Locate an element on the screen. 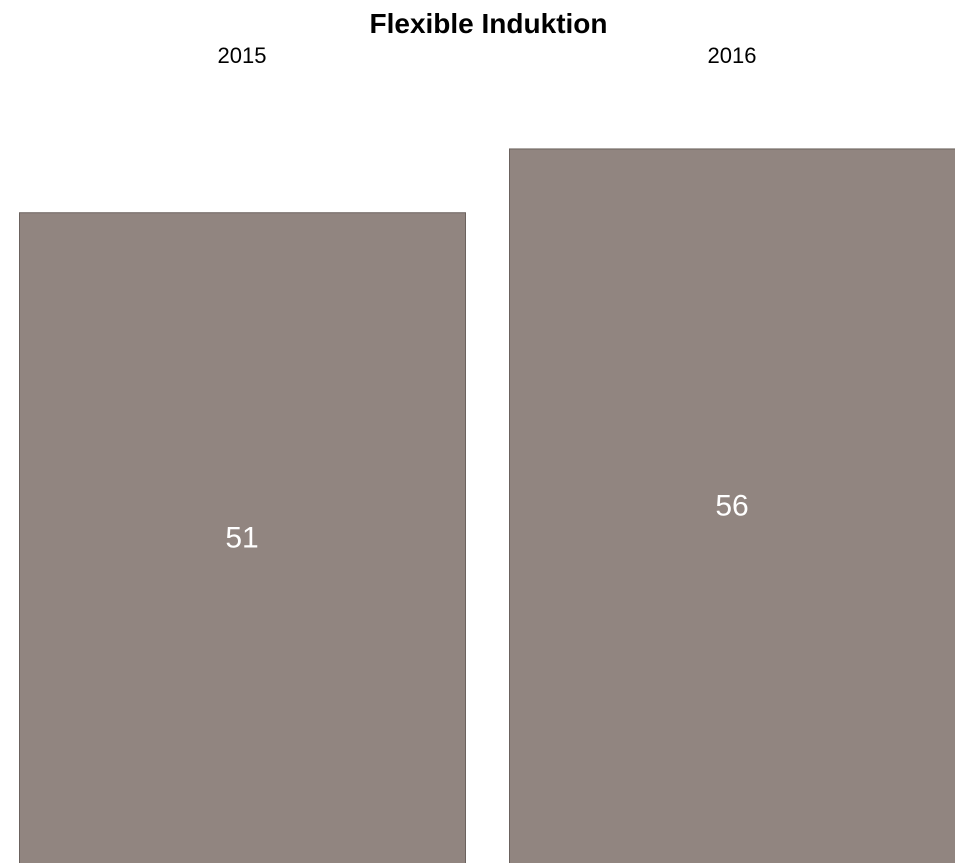  category-label-2015: 2015 is located at coordinates (242, 55).